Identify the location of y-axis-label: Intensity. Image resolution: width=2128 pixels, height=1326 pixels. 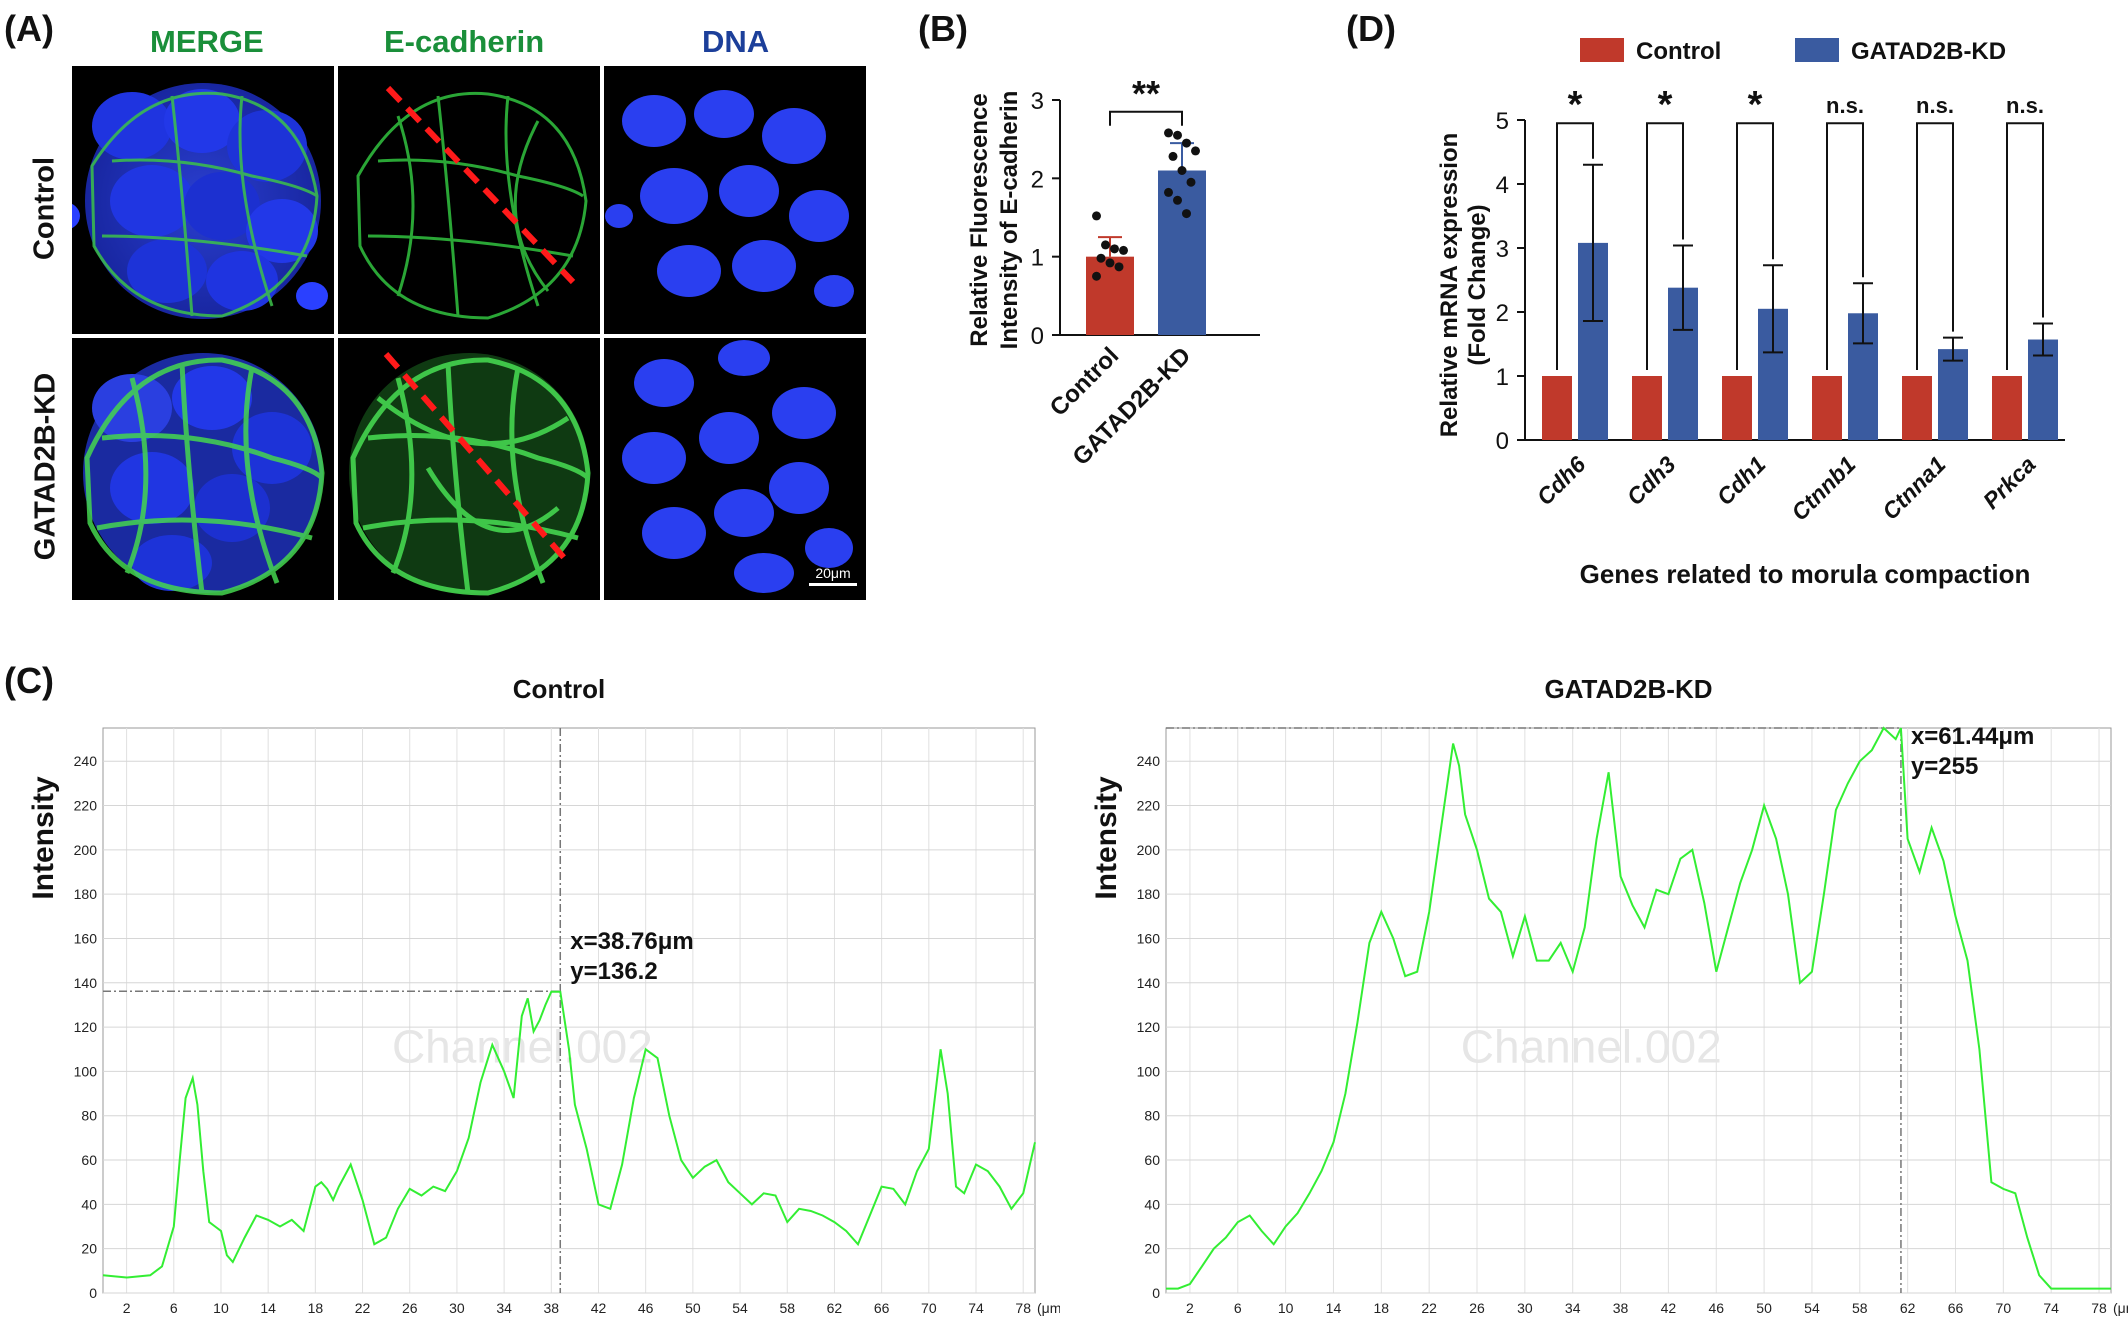
(1106, 838).